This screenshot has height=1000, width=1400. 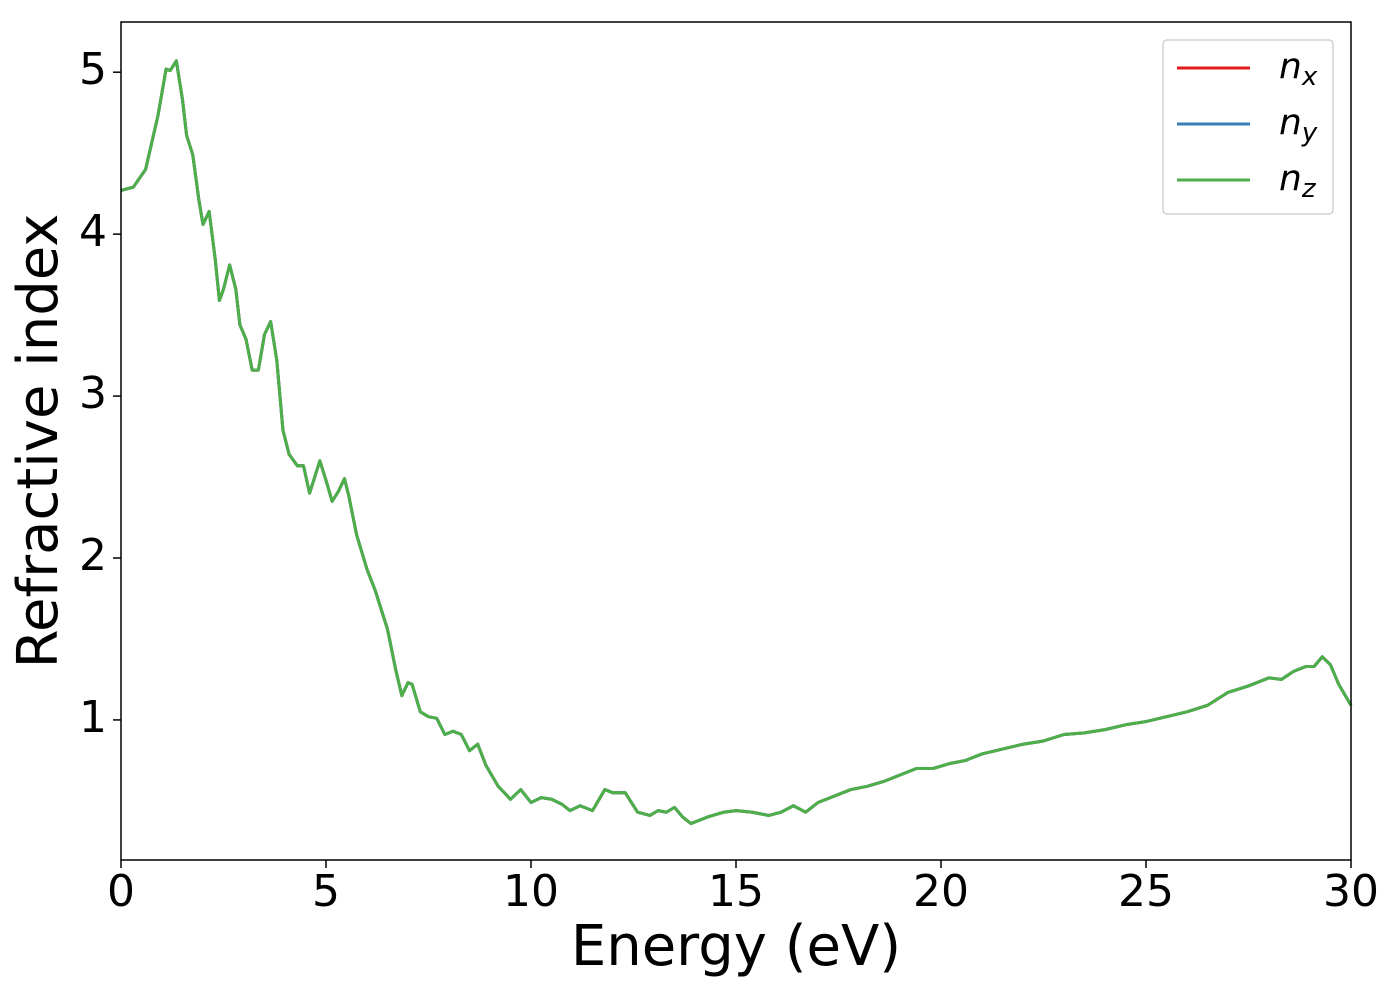 I want to click on legend-label: ny, so click(x=1298, y=125).